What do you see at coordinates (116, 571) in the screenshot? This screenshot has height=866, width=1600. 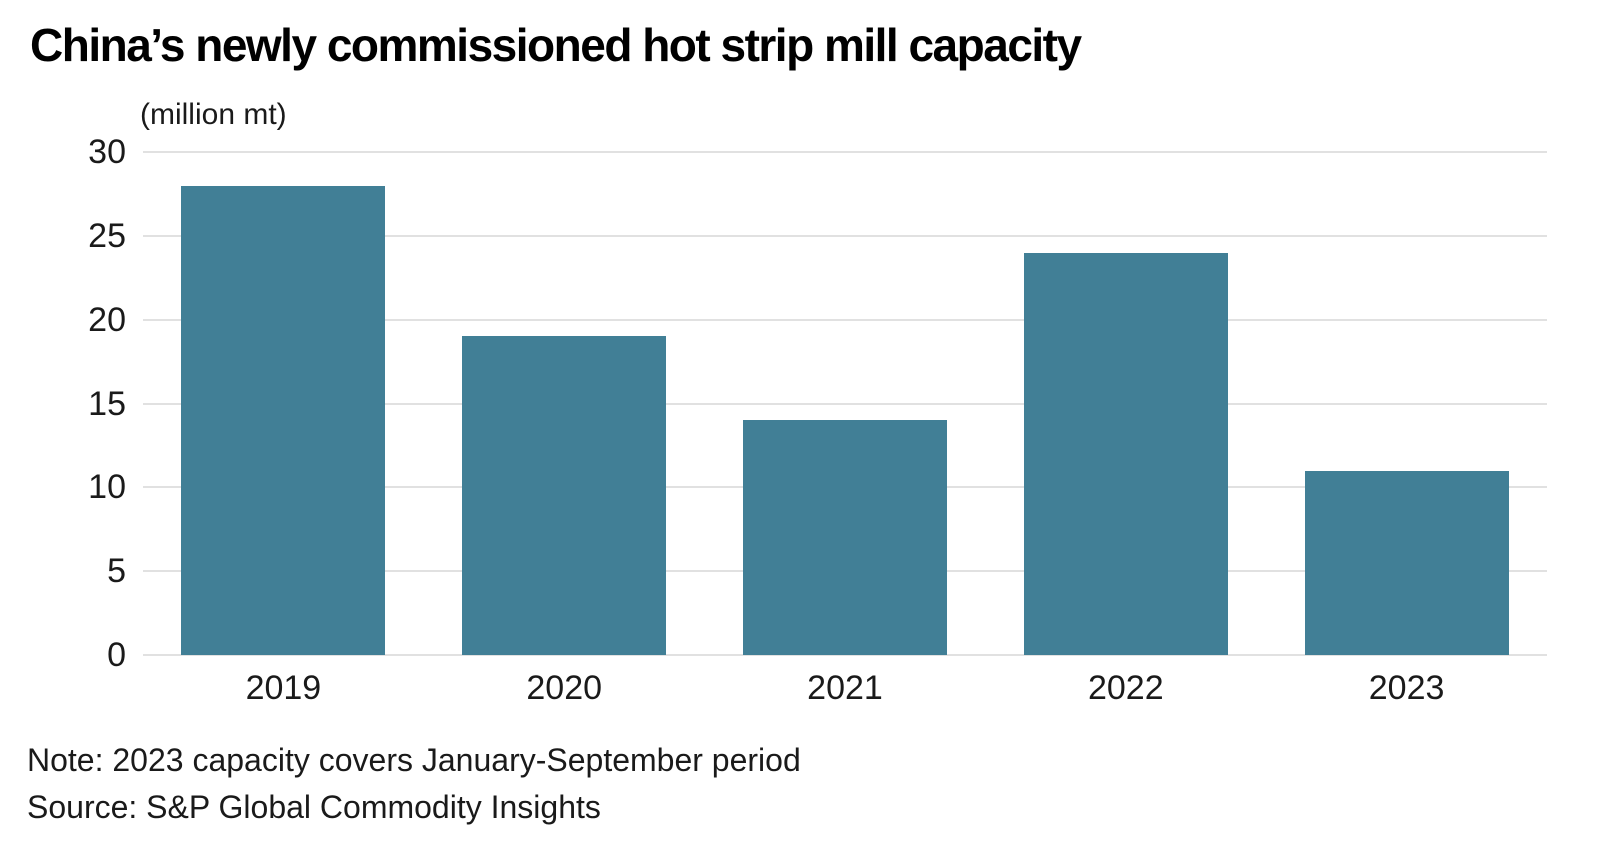 I see `y-tick-label-5: 5` at bounding box center [116, 571].